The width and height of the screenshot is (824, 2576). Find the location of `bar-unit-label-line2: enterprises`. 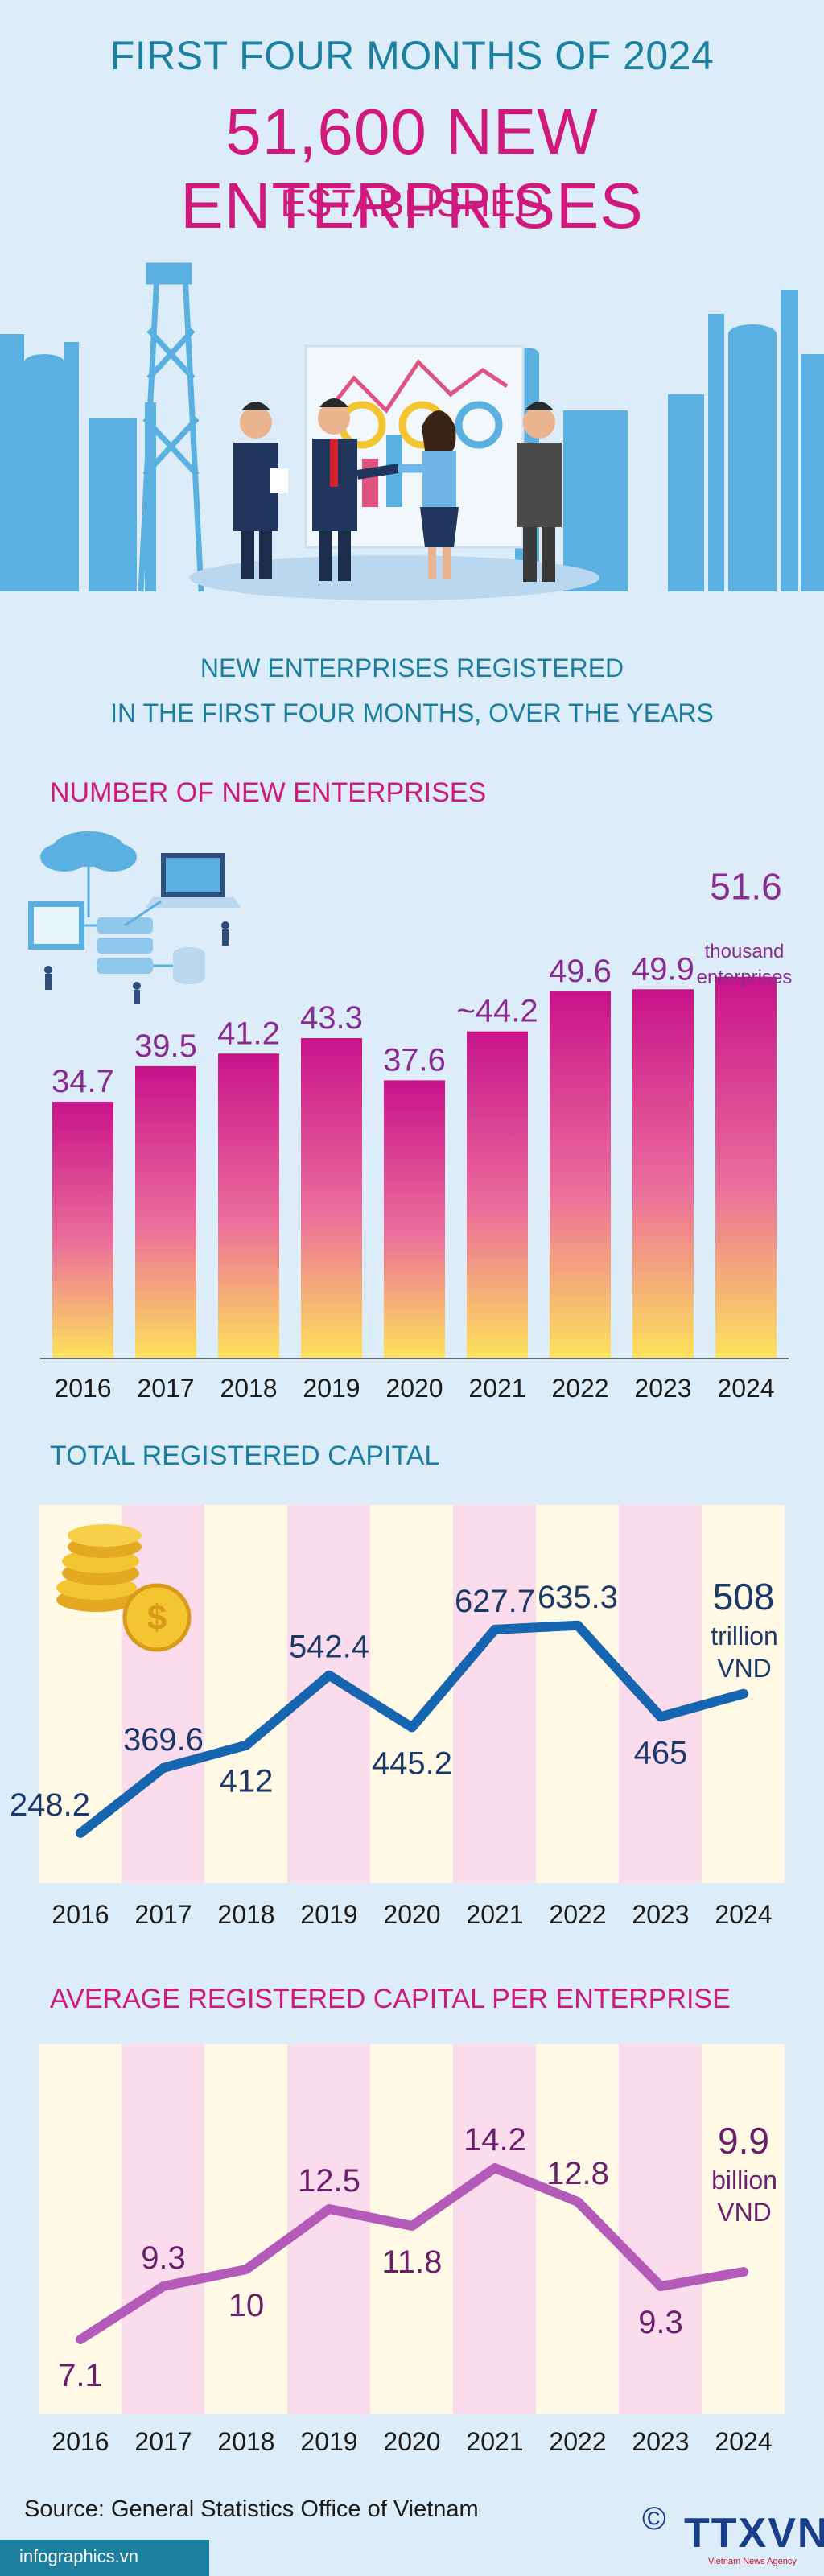

bar-unit-label-line2: enterprises is located at coordinates (745, 977).